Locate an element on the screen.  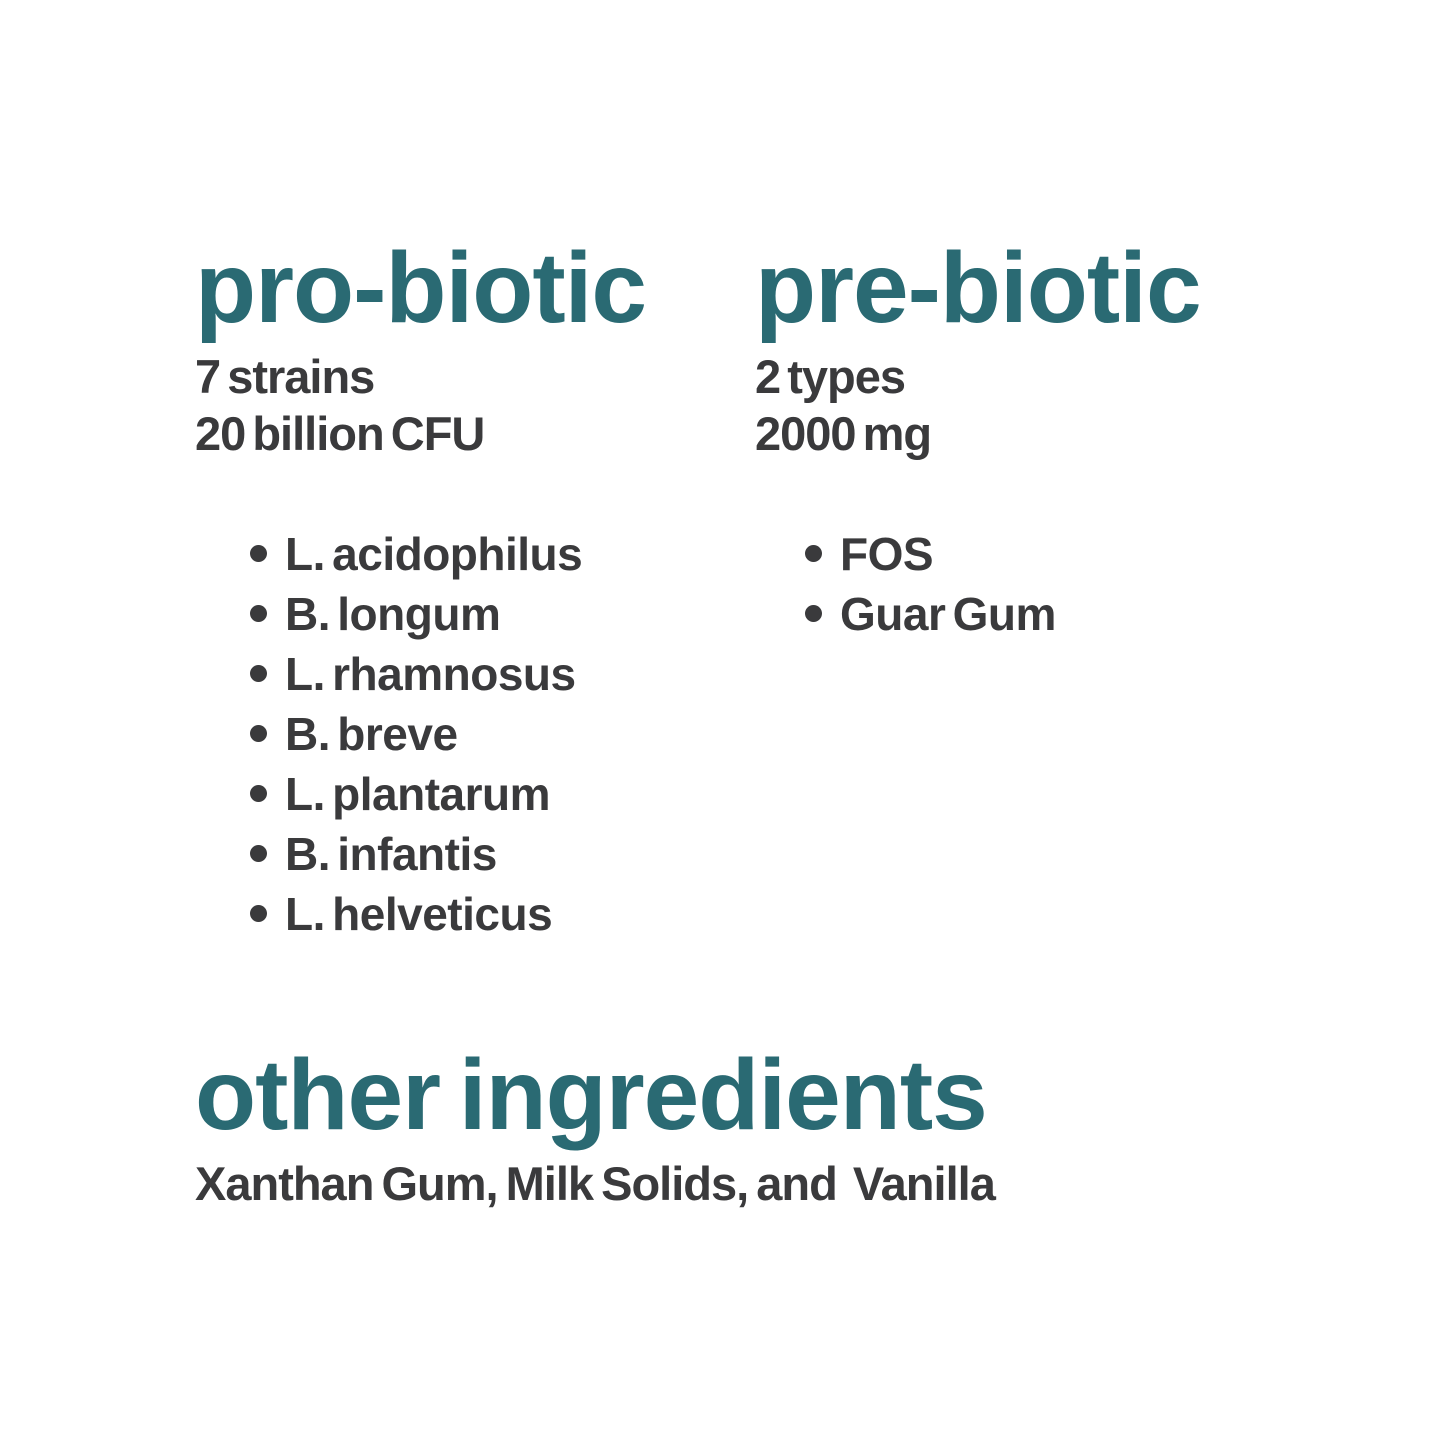
prebiotic-title: pre-biotic is located at coordinates (978, 288).